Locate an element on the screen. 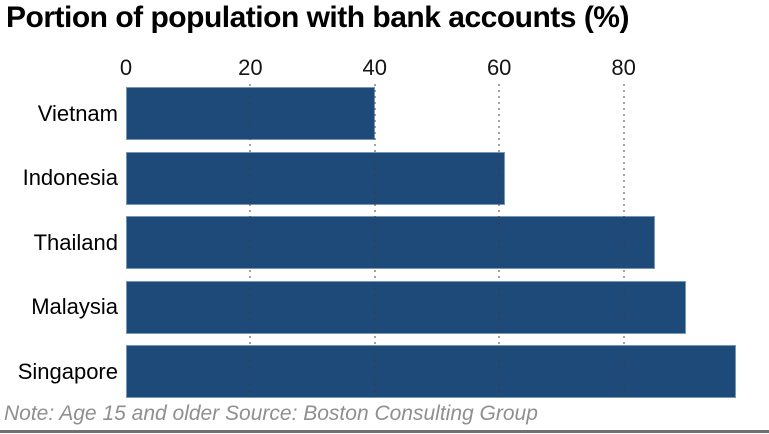 The image size is (769, 434). bar-malaysia is located at coordinates (406, 307).